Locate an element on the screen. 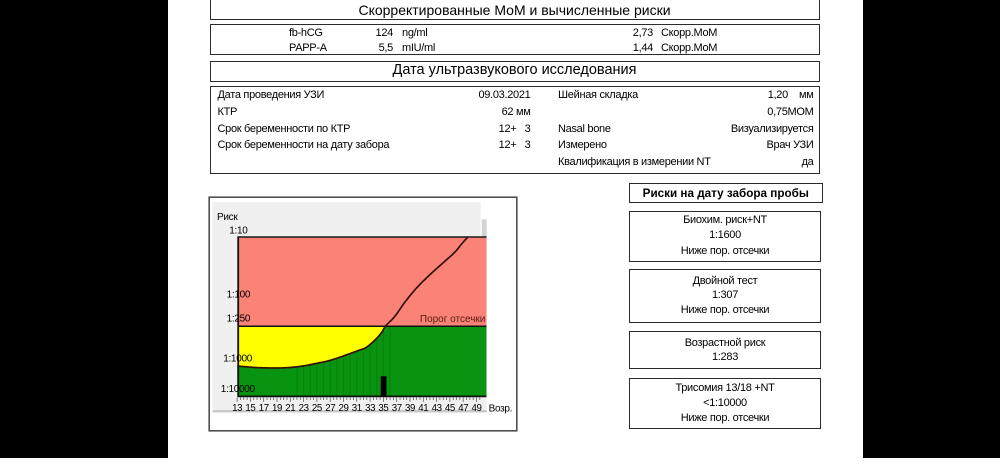  svg-text: 1:1000 is located at coordinates (238, 359).